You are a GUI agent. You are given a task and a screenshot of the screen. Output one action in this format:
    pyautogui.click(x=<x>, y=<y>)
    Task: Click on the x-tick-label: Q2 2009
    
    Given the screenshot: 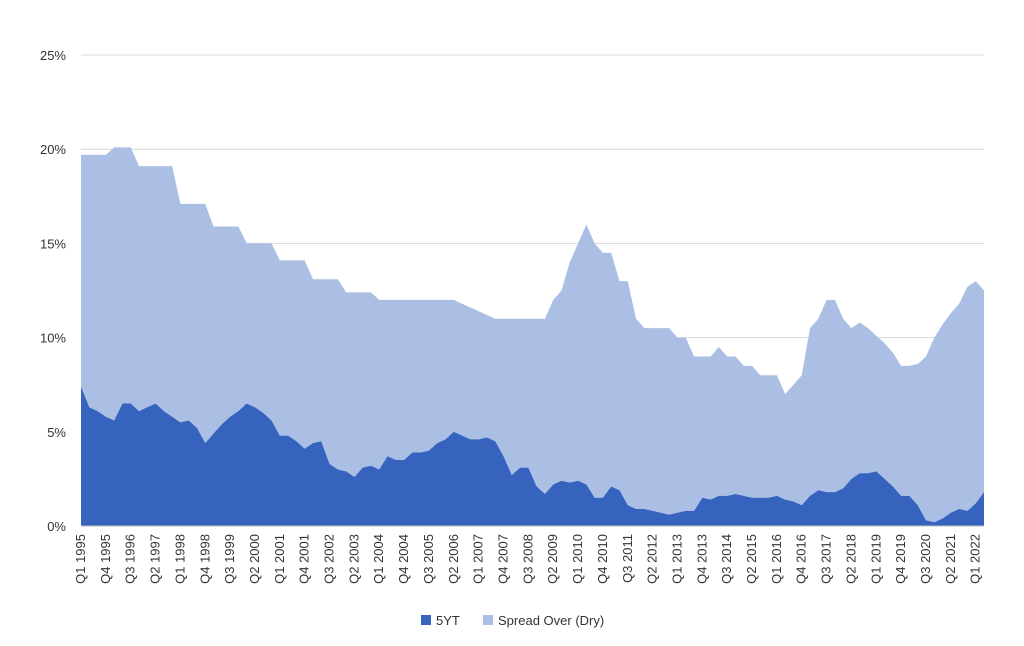 What is the action you would take?
    pyautogui.click(x=552, y=559)
    